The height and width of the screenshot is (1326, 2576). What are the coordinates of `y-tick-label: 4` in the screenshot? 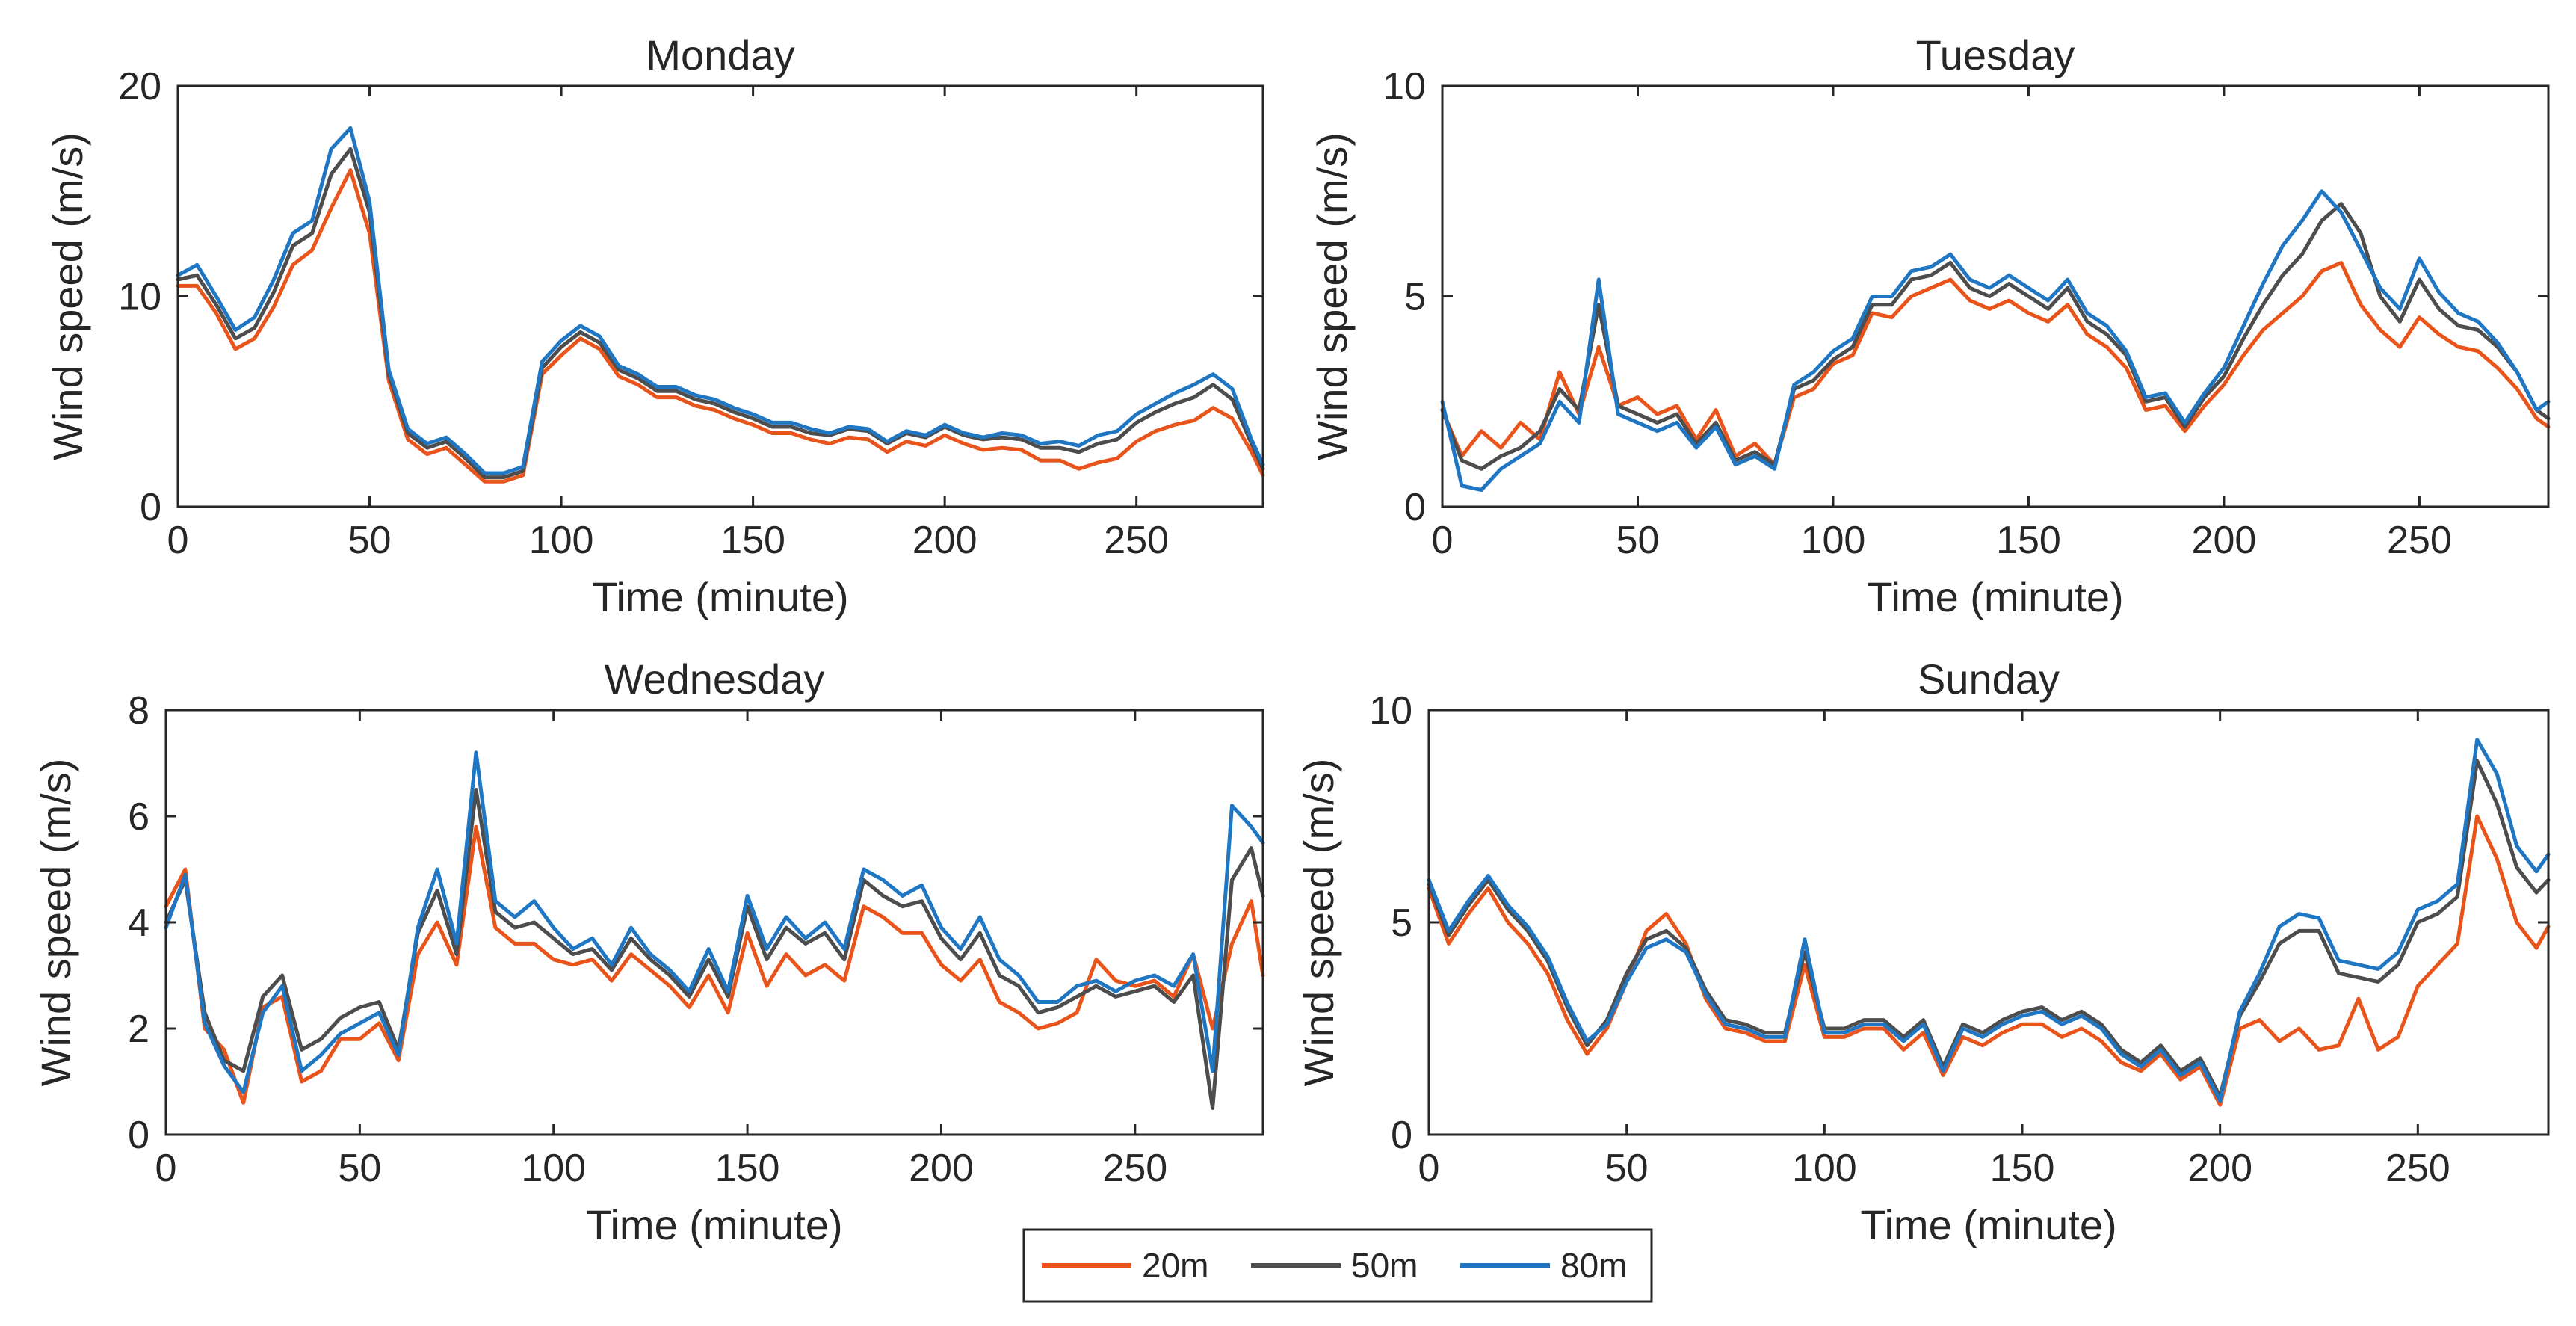 It's located at (138, 923).